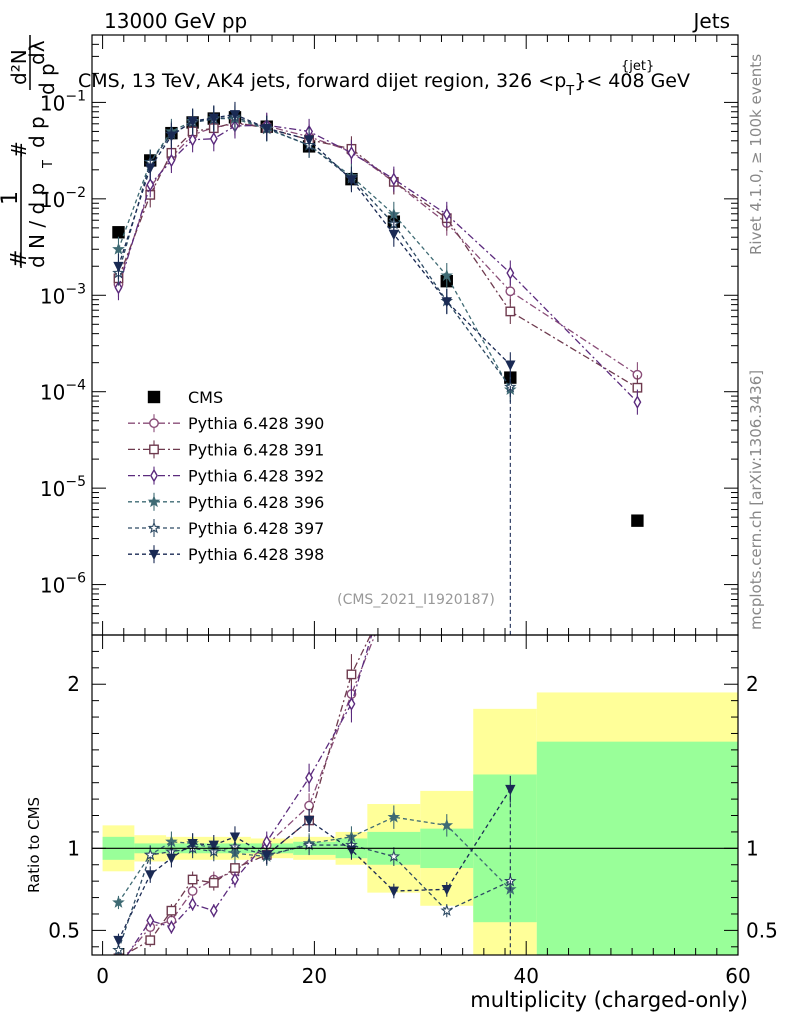 This screenshot has height=1024, width=786. I want to click on series-3-point-12-shape, so click(637, 402).